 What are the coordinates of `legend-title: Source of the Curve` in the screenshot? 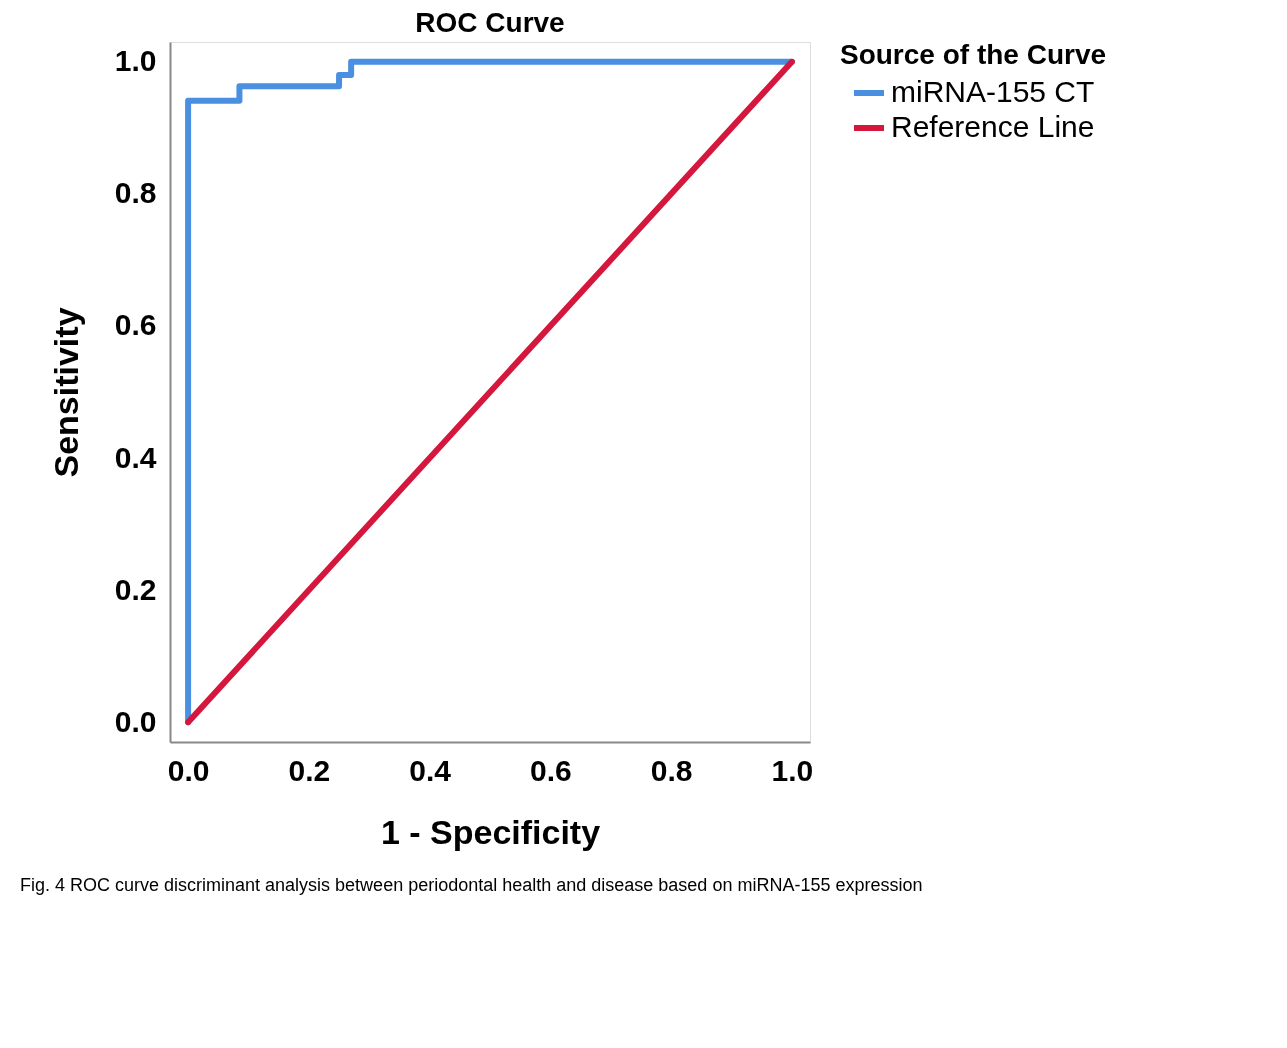 It's located at (973, 54).